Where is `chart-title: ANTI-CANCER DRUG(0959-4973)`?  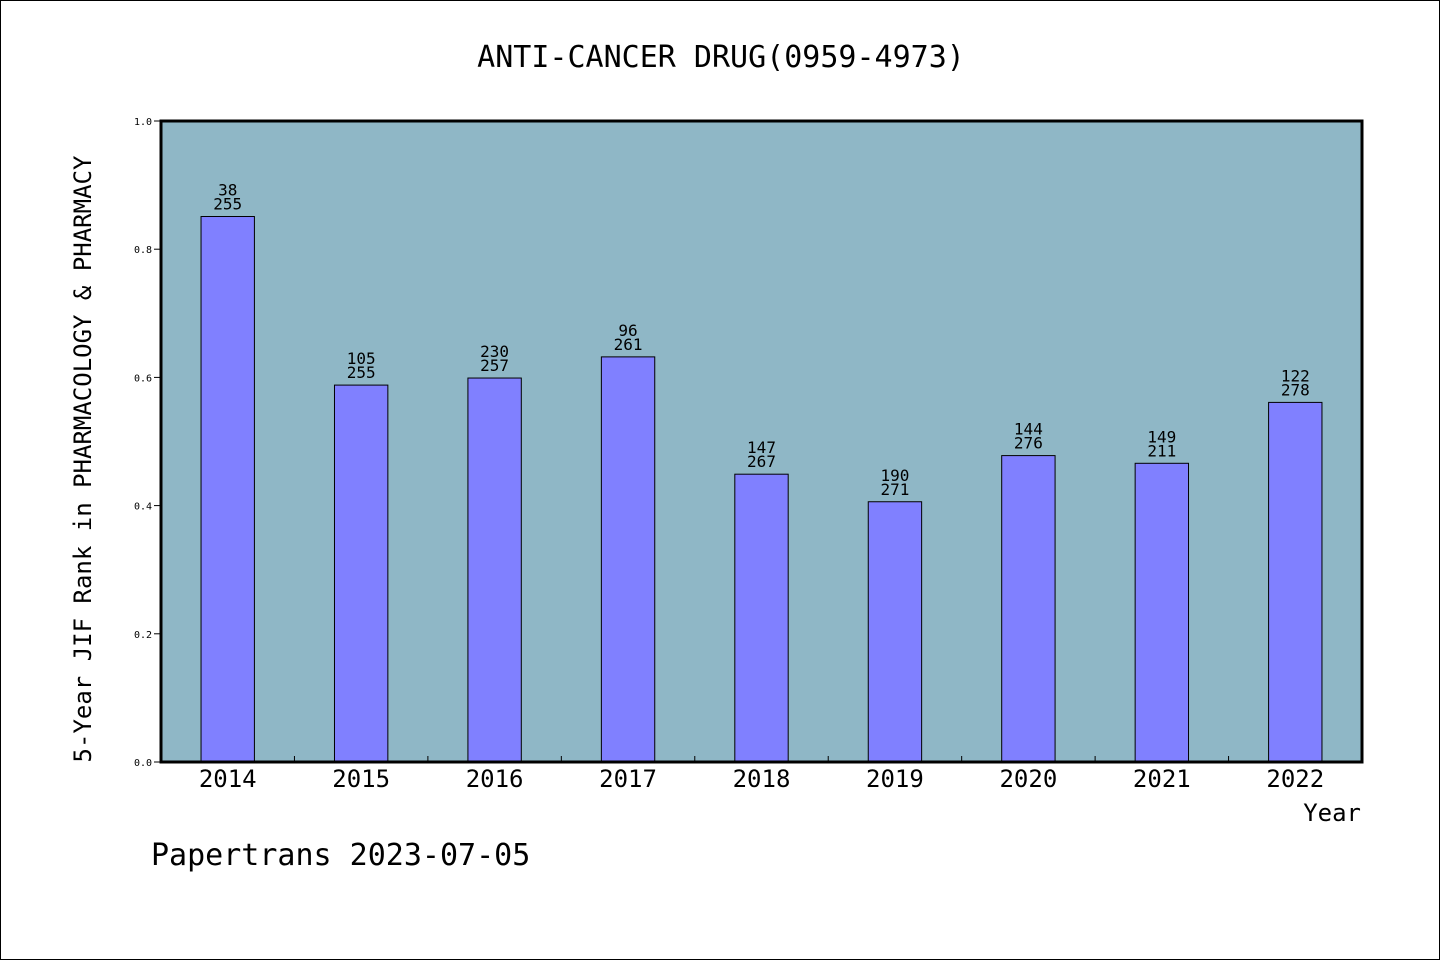 chart-title: ANTI-CANCER DRUG(0959-4973) is located at coordinates (721, 57).